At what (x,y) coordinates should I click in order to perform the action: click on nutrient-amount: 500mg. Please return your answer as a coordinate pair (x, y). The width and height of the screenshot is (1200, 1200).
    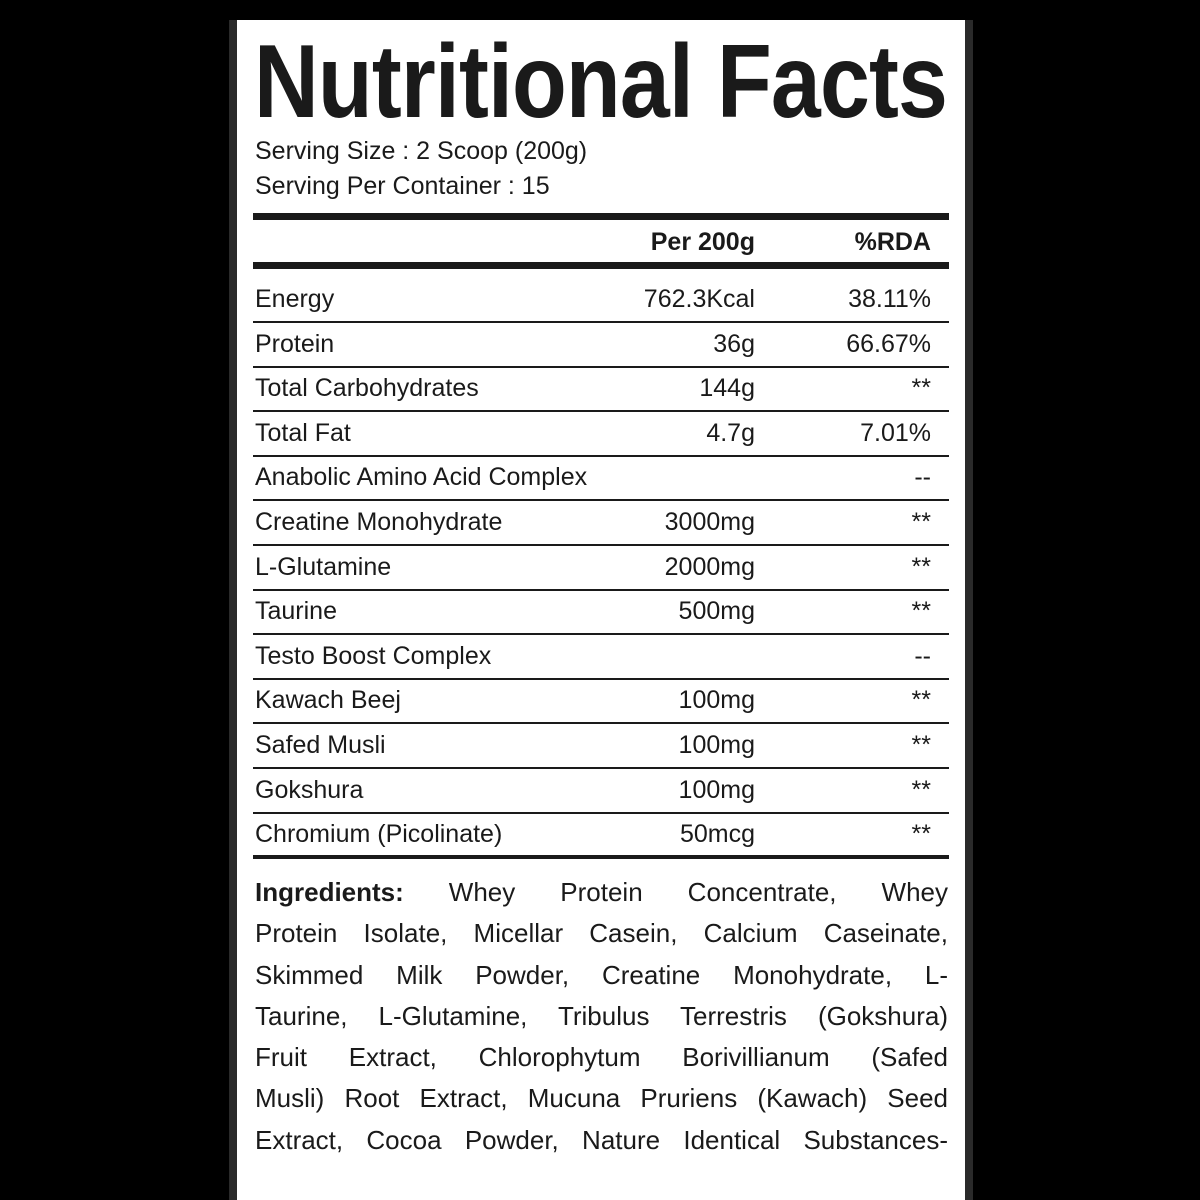
    Looking at the image, I should click on (716, 611).